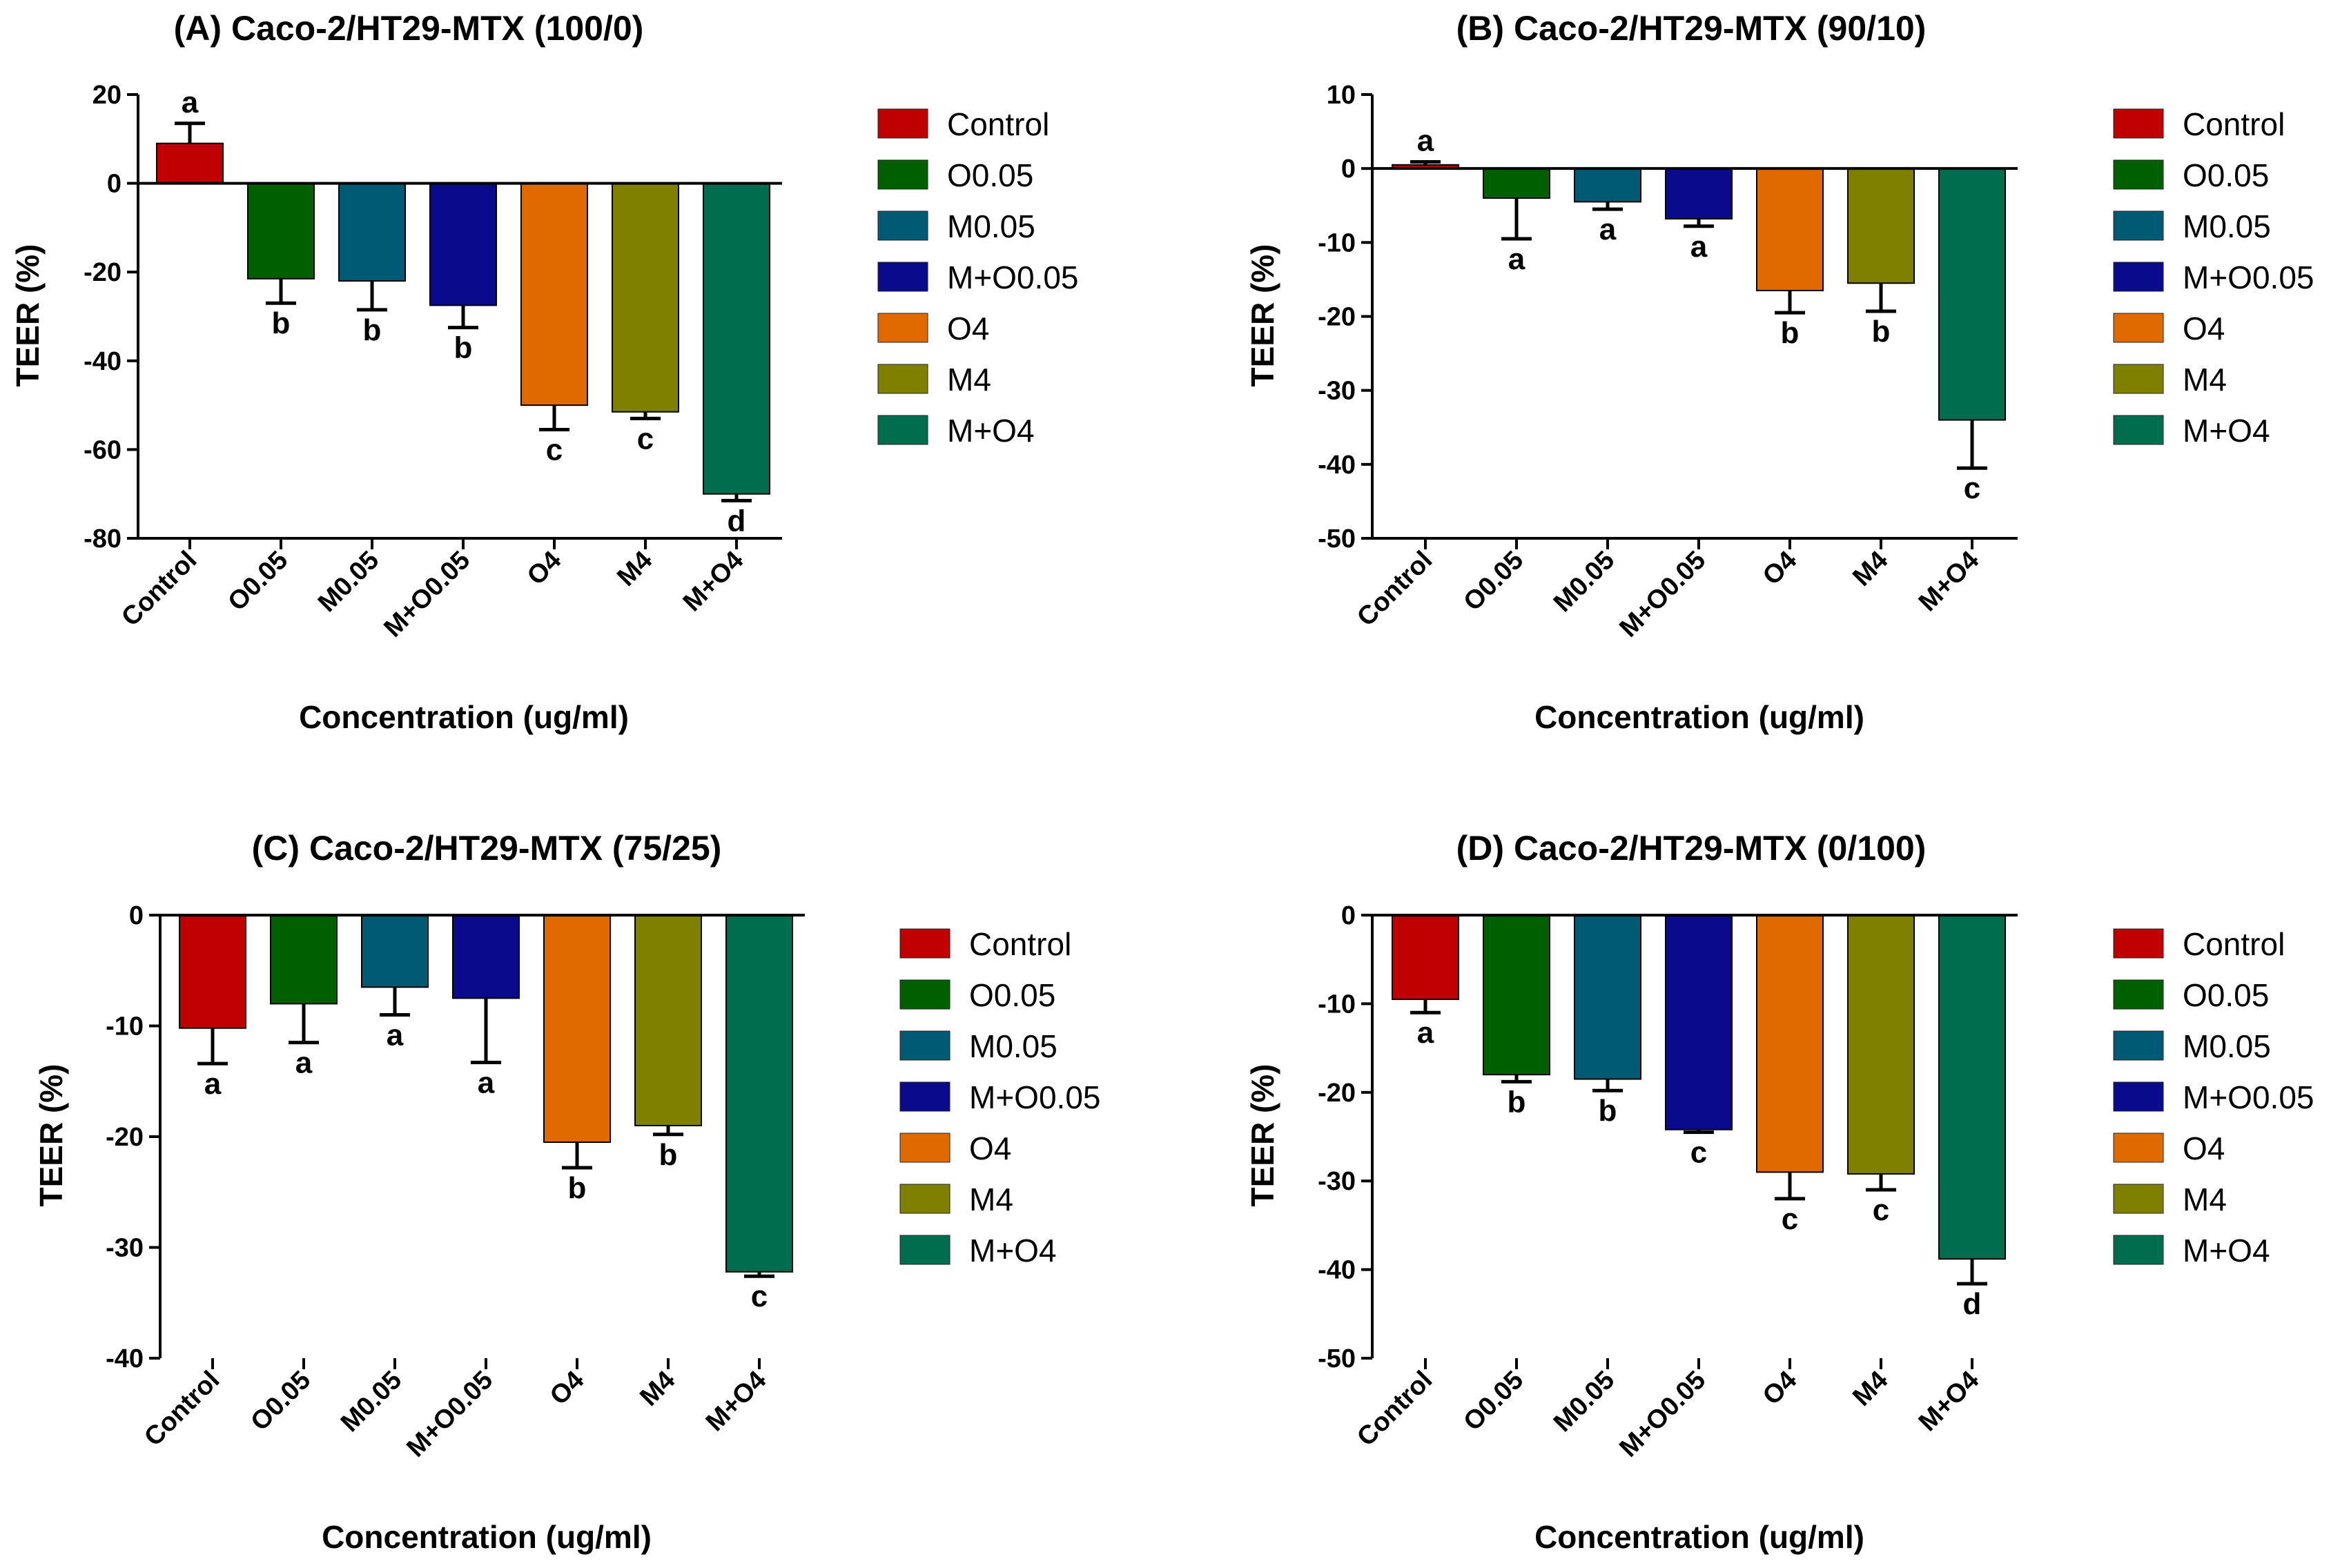 The width and height of the screenshot is (2340, 1568). What do you see at coordinates (125, 1358) in the screenshot?
I see `y-tick-label: -40` at bounding box center [125, 1358].